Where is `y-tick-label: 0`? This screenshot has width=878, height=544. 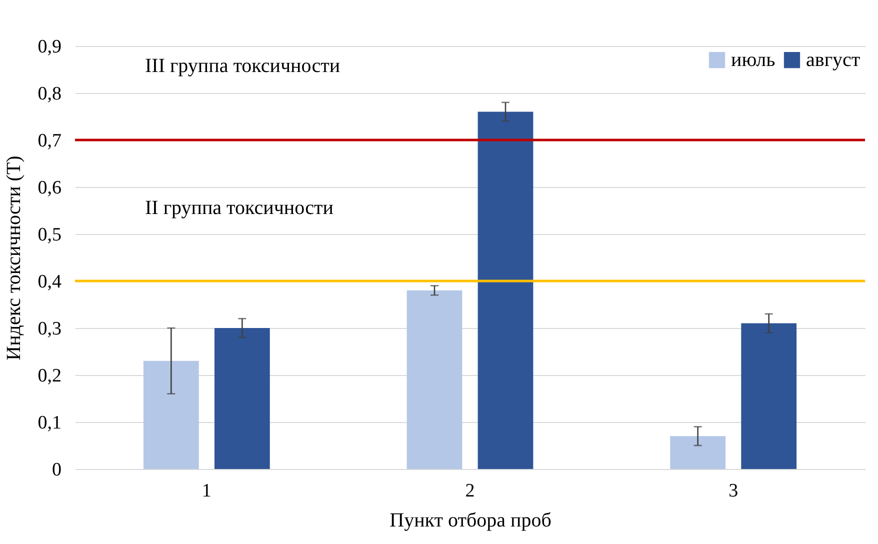 y-tick-label: 0 is located at coordinates (57, 470).